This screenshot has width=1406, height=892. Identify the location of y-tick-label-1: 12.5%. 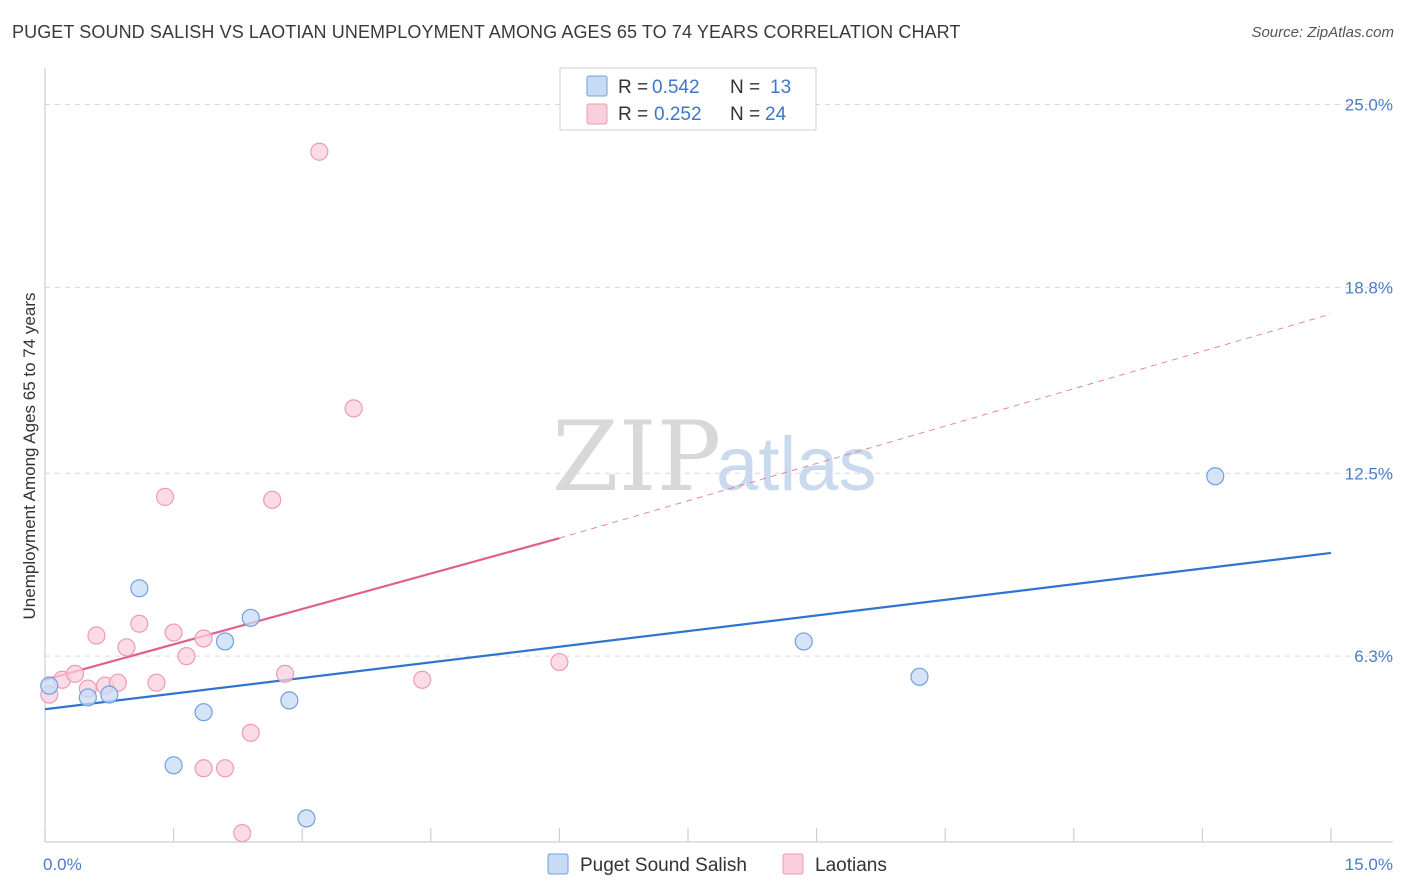
(1369, 473).